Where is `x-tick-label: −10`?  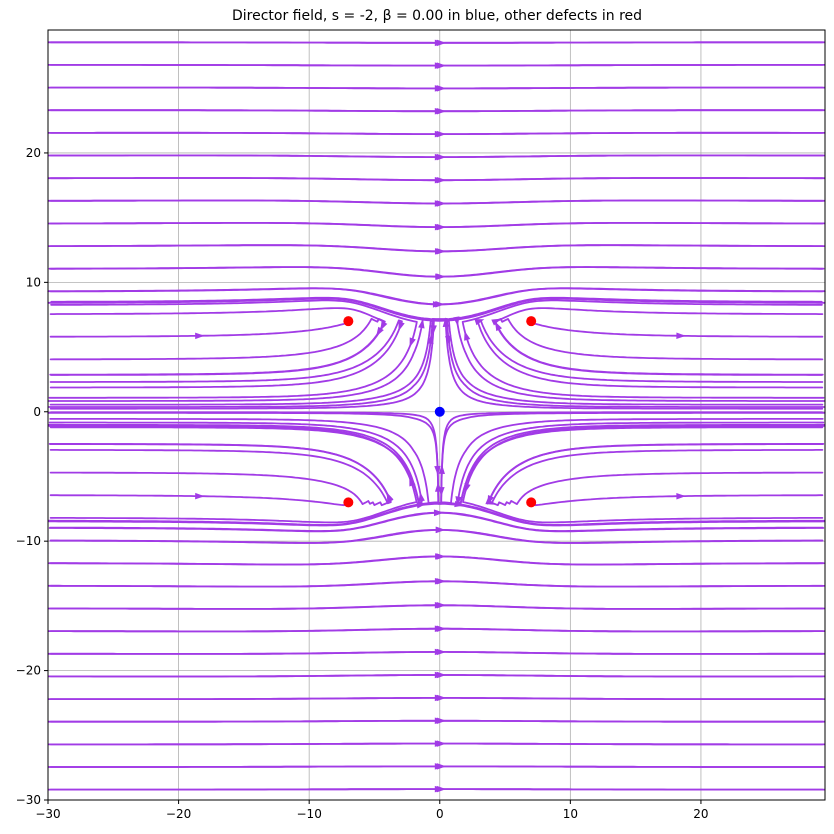 x-tick-label: −10 is located at coordinates (309, 814).